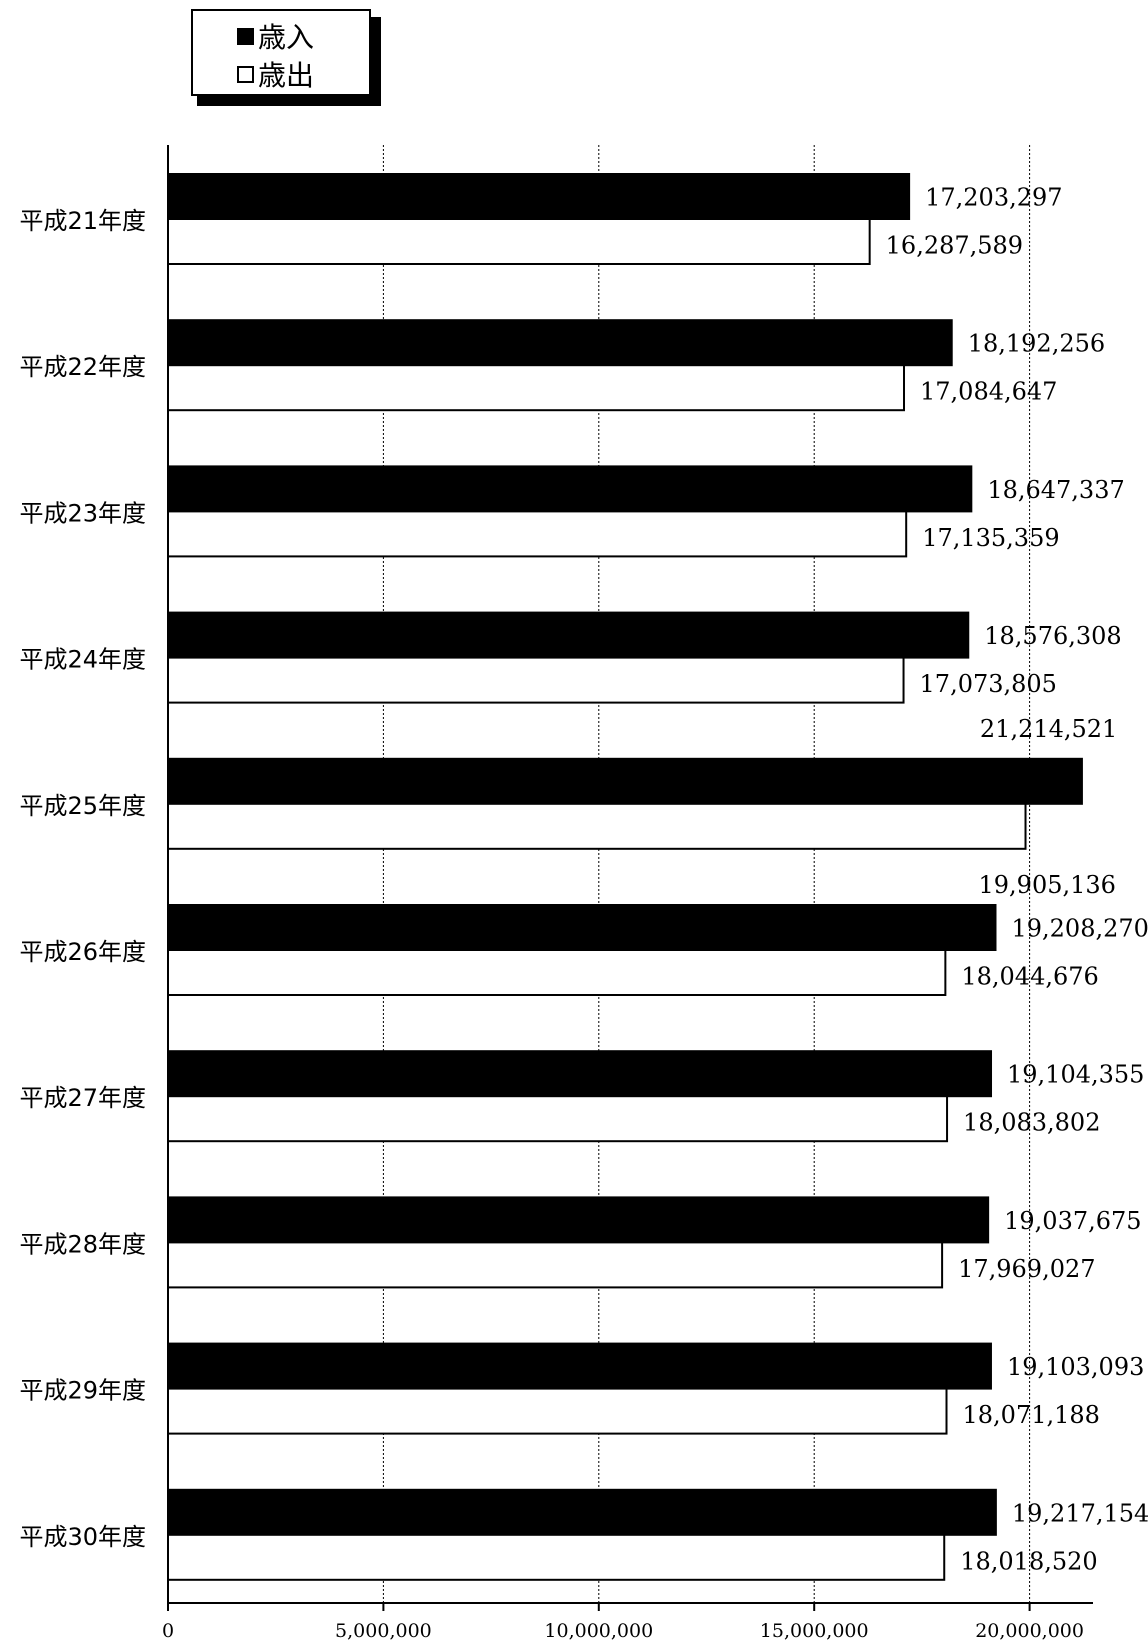 This screenshot has width=1148, height=1643. What do you see at coordinates (1031, 1123) in the screenshot?
I see `data-label-expenditure-6: 18,083,802` at bounding box center [1031, 1123].